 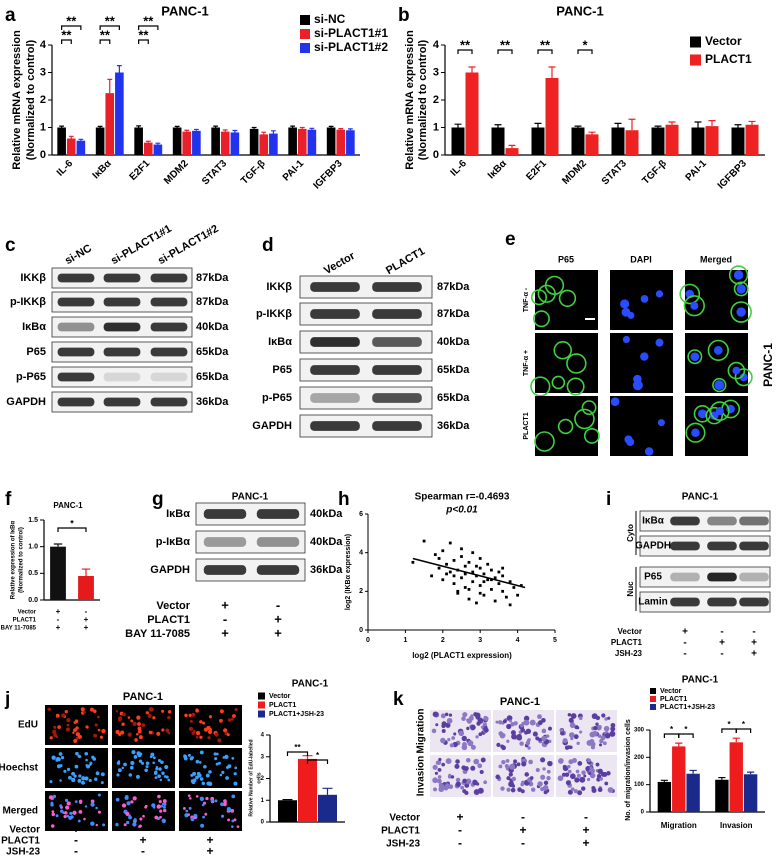 I want to click on y-tick-label: 0, so click(x=643, y=813).